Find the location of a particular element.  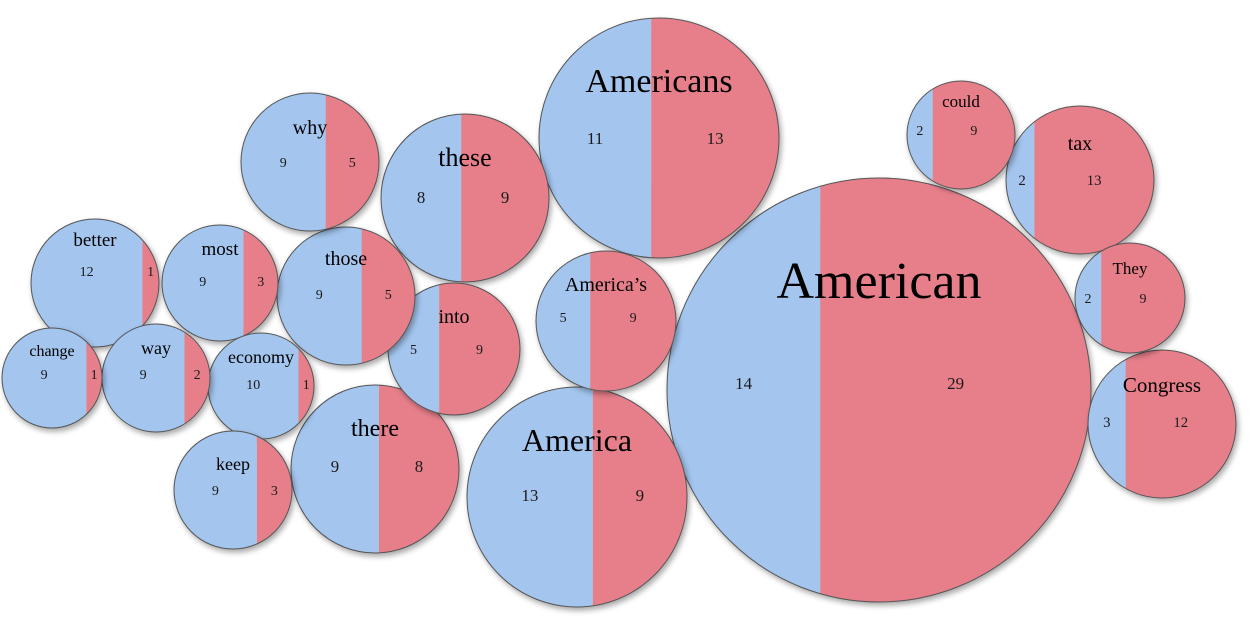

bubble-word-label: America’s is located at coordinates (606, 285).